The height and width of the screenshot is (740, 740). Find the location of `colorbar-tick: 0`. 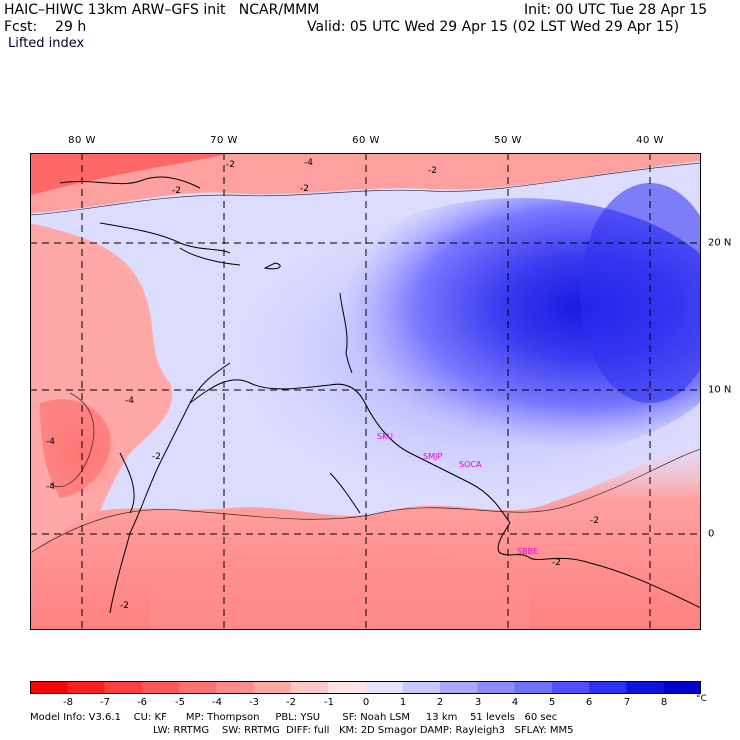

colorbar-tick: 0 is located at coordinates (366, 702).